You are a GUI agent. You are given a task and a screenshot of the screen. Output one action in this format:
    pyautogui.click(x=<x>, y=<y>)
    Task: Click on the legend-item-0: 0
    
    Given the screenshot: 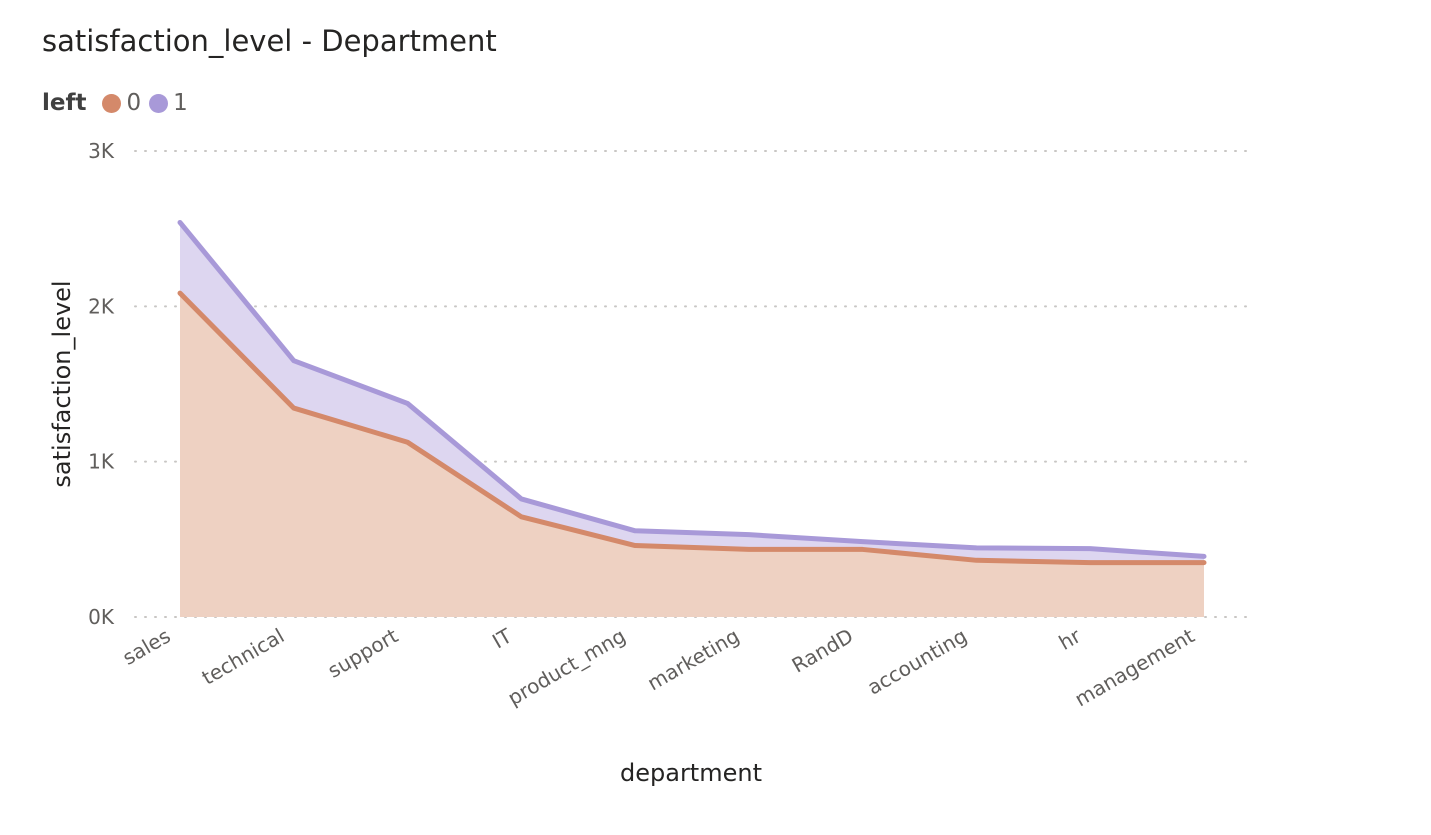 What is the action you would take?
    pyautogui.click(x=121, y=103)
    